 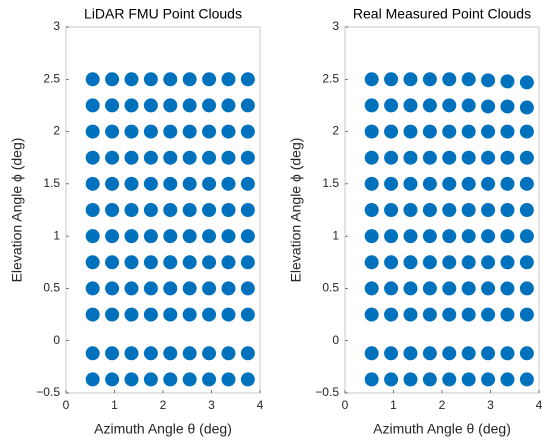 What do you see at coordinates (51, 288) in the screenshot?
I see `y-tick-label: 0.5` at bounding box center [51, 288].